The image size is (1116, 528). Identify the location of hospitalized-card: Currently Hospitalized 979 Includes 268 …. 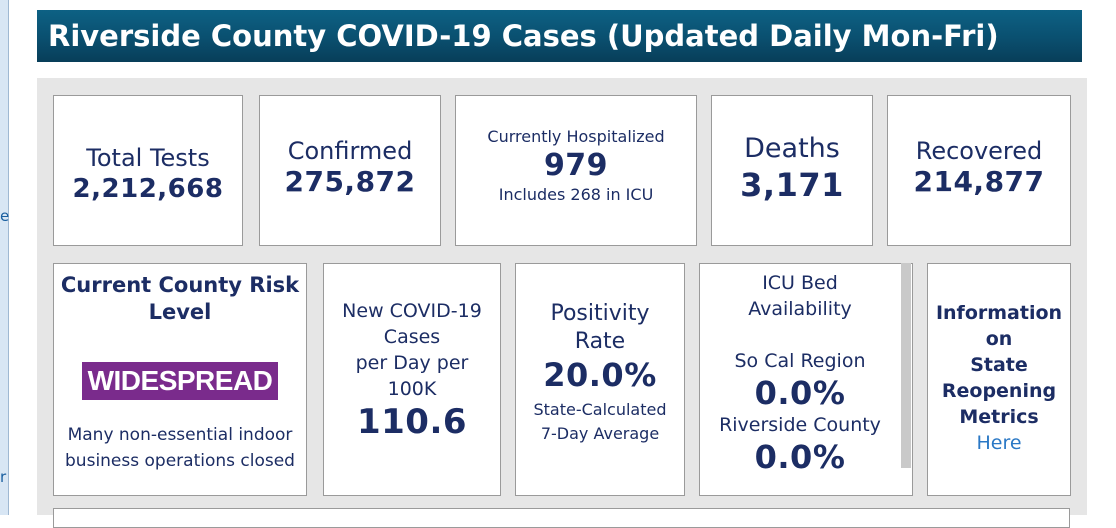
(576, 170).